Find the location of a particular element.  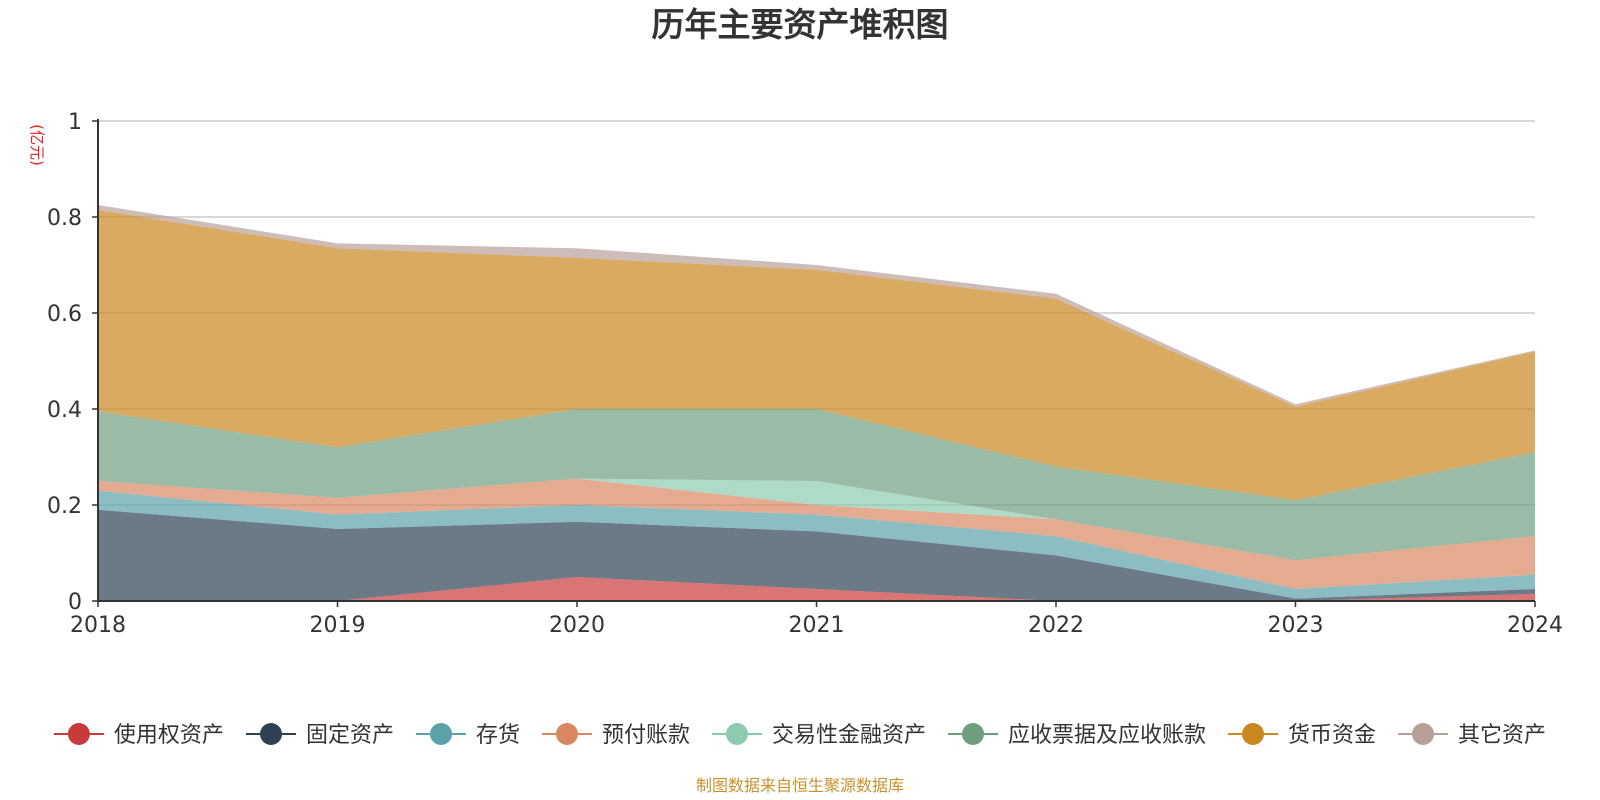

legend-label: 货币资金 is located at coordinates (1332, 735).